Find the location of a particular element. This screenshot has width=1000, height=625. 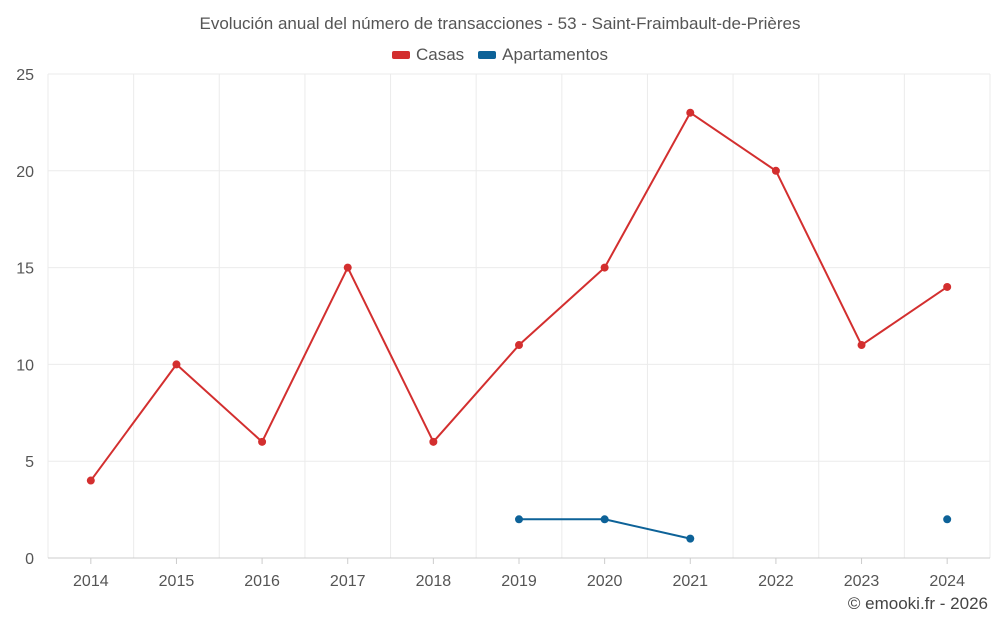

y-tick-label: 20 is located at coordinates (25, 172).